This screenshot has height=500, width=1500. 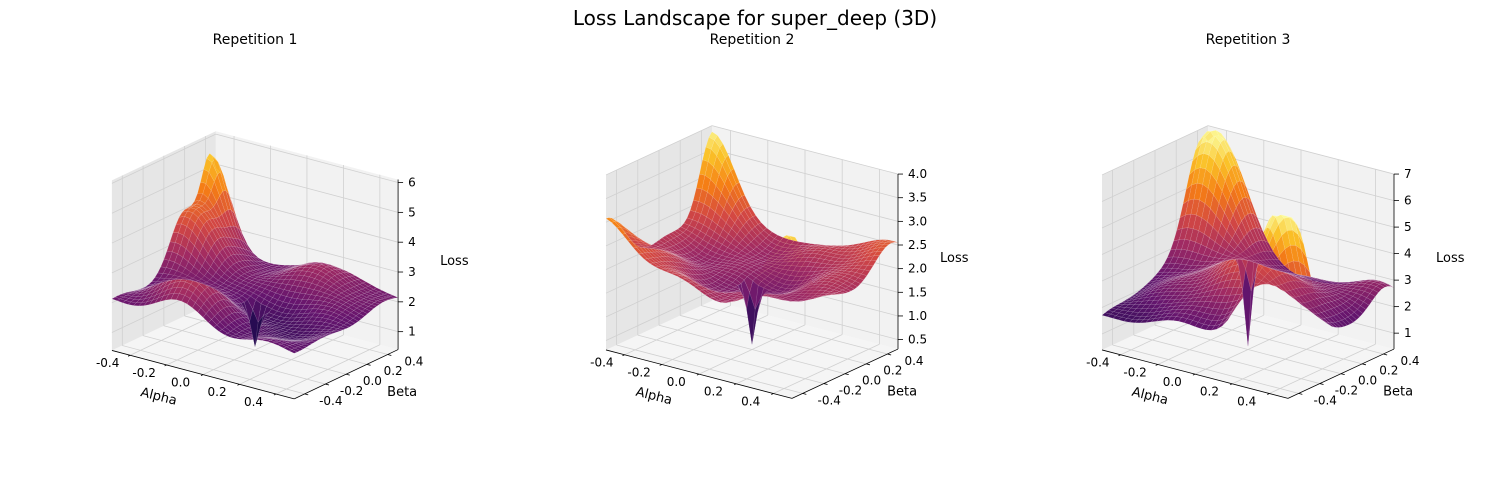 I want to click on z-tick-label: 1.0, so click(x=917, y=316).